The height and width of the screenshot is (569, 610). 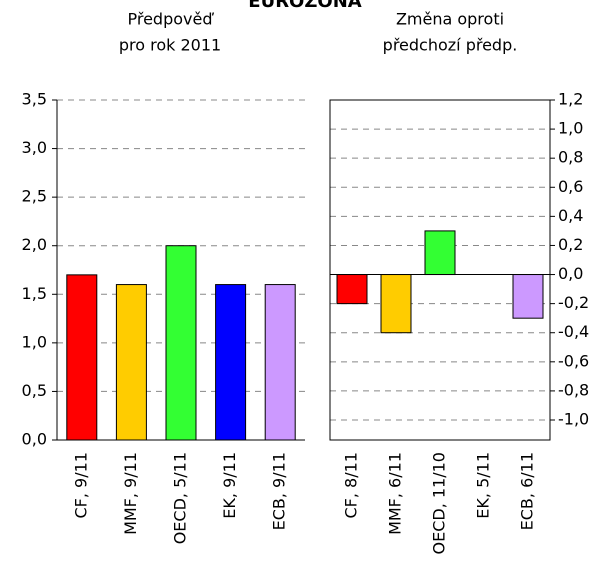 I want to click on chart-title: Změna oproti, so click(x=450, y=19).